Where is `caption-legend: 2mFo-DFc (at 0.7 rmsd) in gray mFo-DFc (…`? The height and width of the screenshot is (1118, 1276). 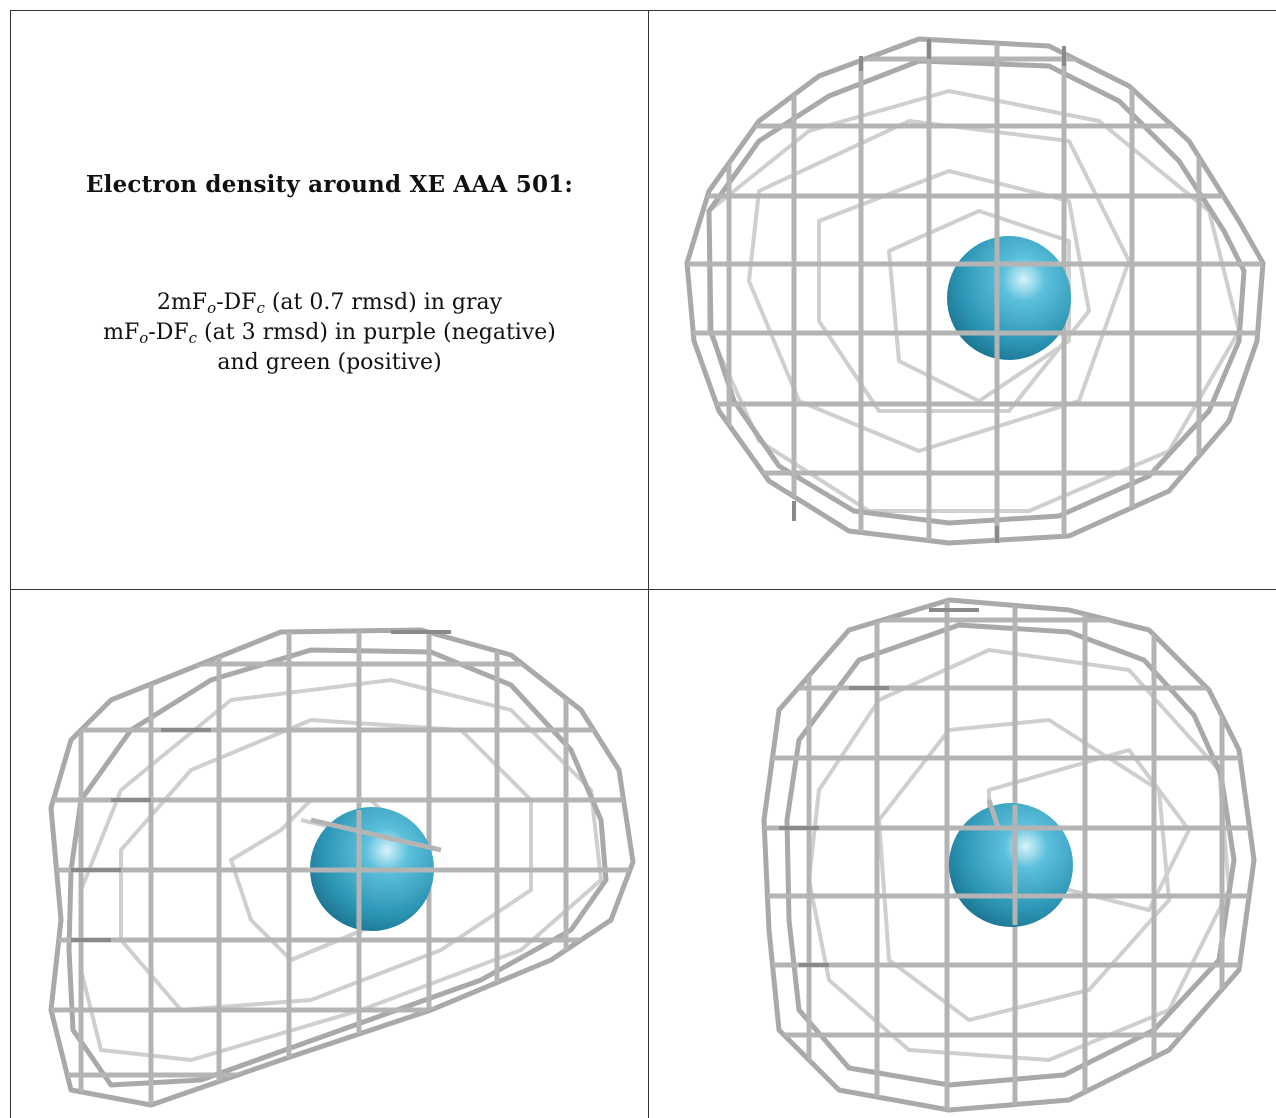
caption-legend: 2mFo-DFc (at 0.7 rmsd) in gray mFo-DFc (… is located at coordinates (329, 333).